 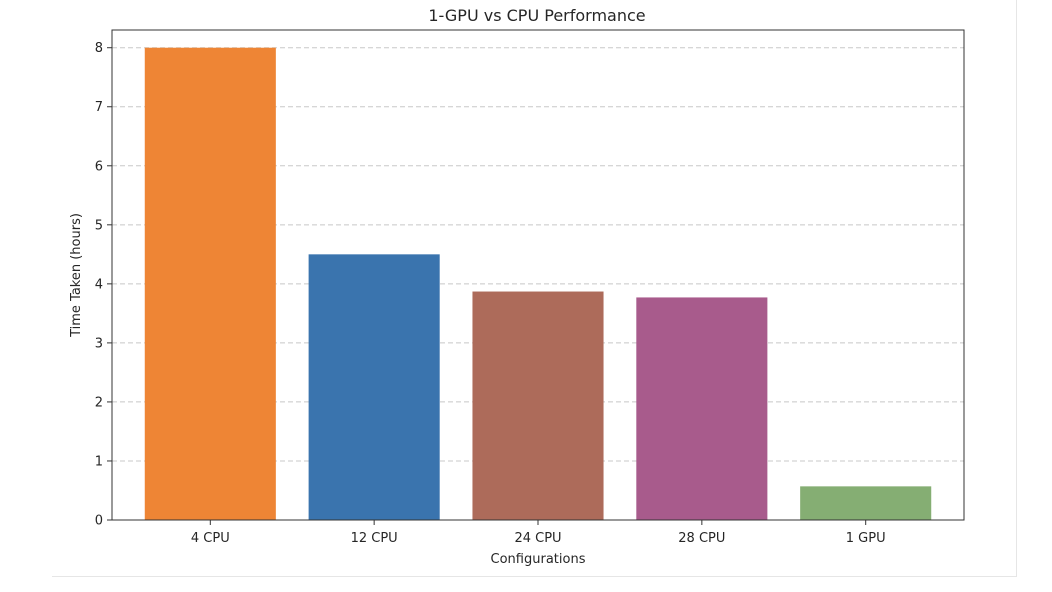 I want to click on x-tick-label: 4 CPU, so click(x=210, y=538).